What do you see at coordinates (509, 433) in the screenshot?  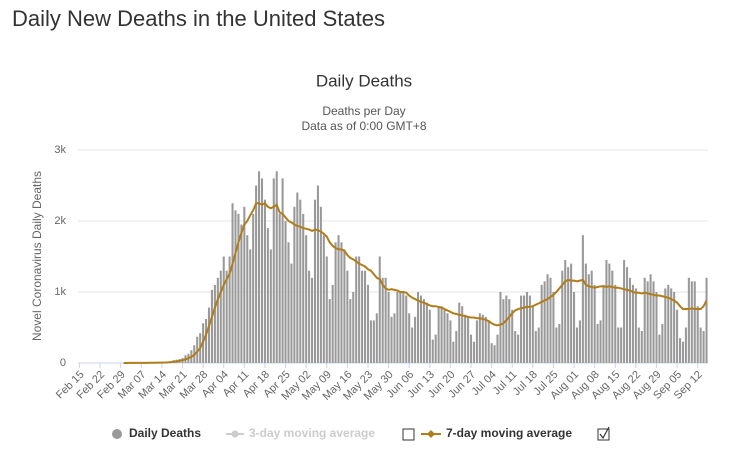 I see `legend-label: 7-day moving average` at bounding box center [509, 433].